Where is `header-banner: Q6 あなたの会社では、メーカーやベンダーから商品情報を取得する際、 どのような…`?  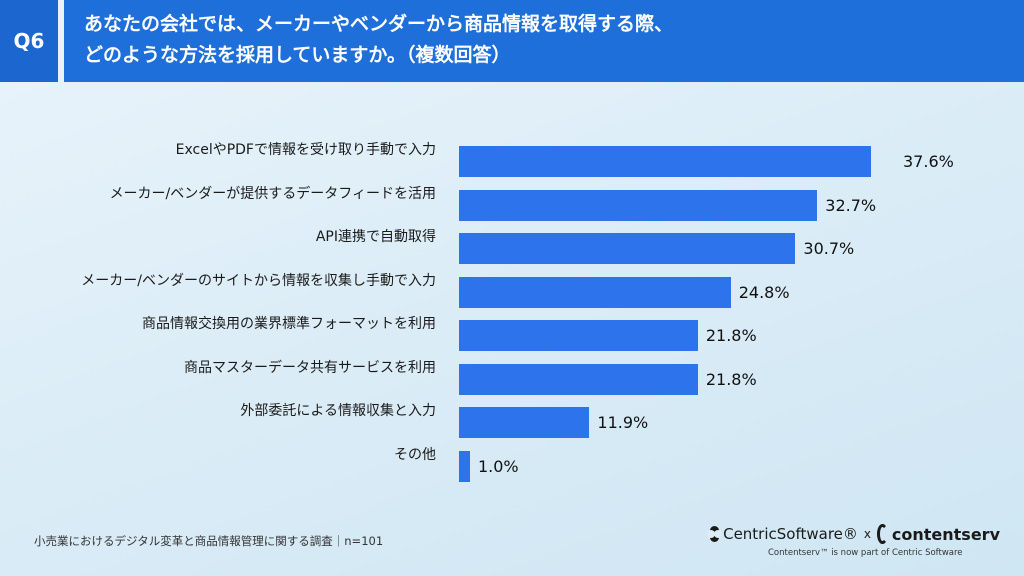
header-banner: Q6 あなたの会社では、メーカーやベンダーから商品情報を取得する際、 どのような… is located at coordinates (512, 41).